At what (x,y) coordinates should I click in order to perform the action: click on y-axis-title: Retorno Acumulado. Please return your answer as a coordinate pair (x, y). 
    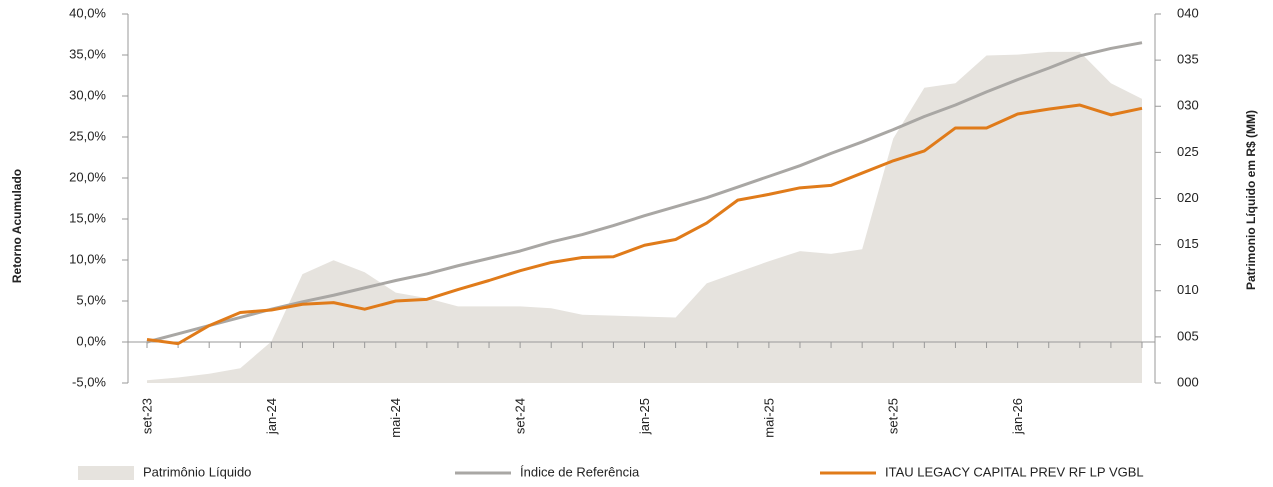
    Looking at the image, I should click on (17, 226).